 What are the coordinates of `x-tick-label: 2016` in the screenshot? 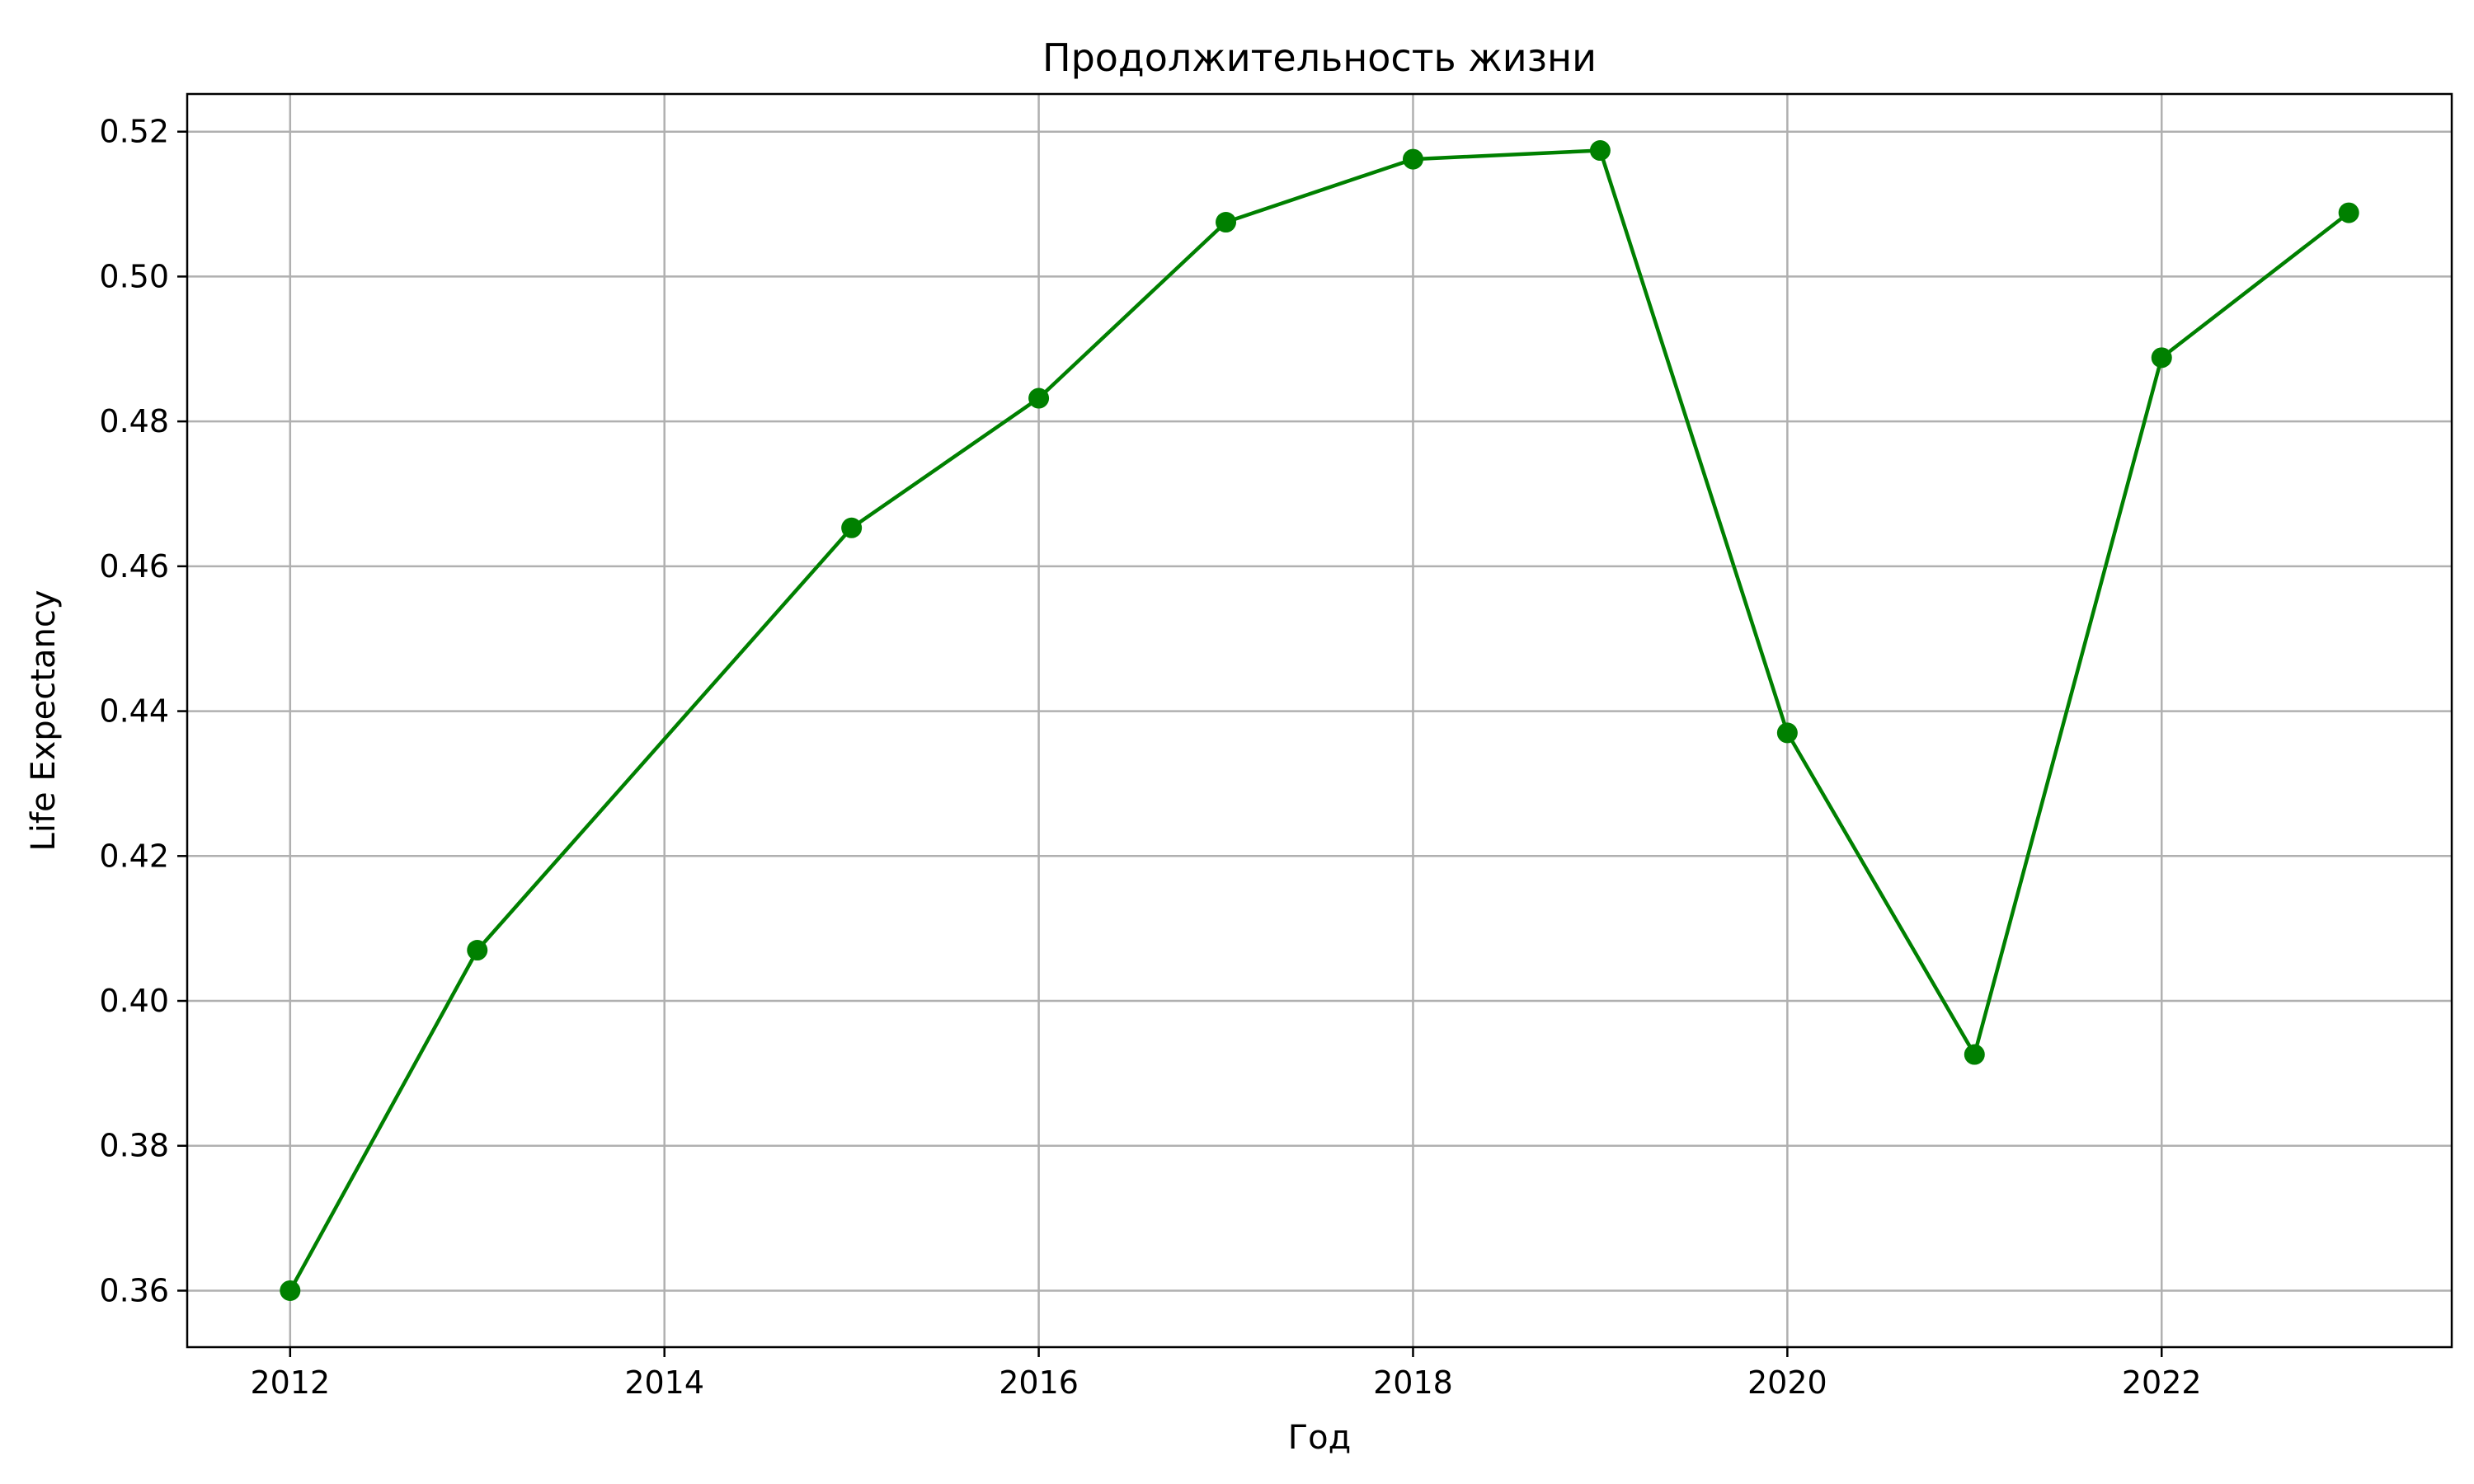 It's located at (1039, 1382).